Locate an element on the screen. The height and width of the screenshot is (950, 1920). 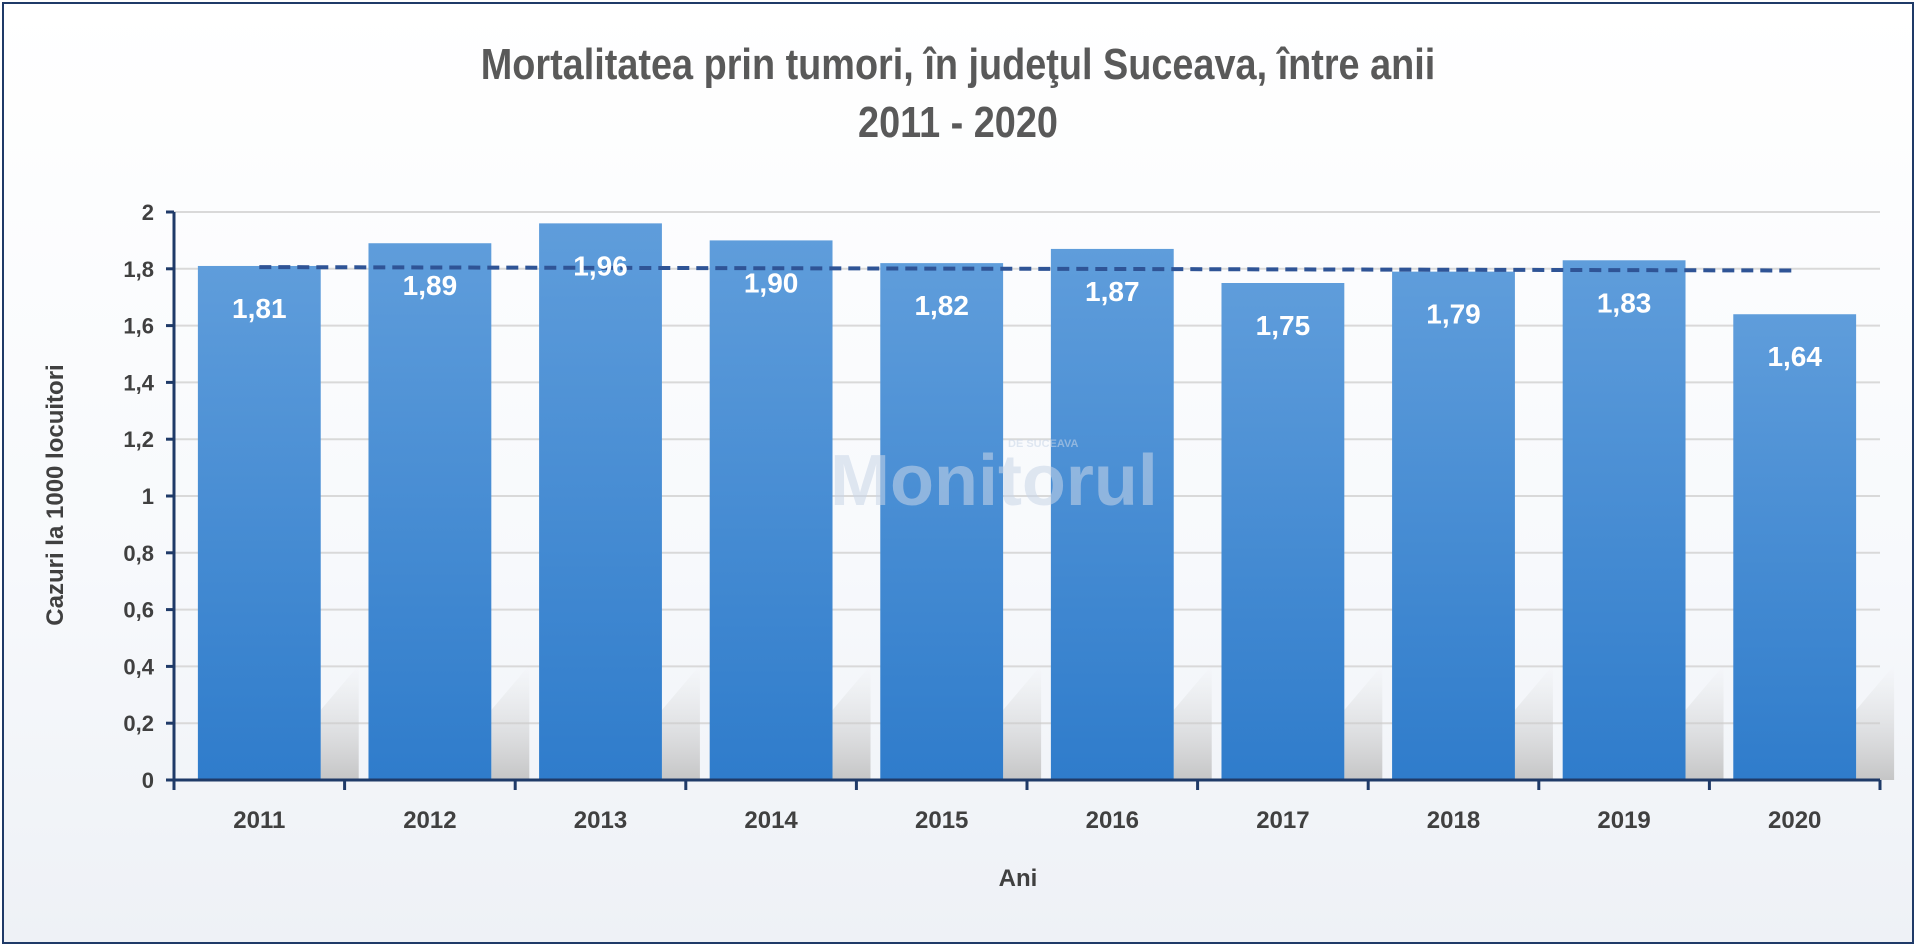
data-label: 1,90 is located at coordinates (771, 282).